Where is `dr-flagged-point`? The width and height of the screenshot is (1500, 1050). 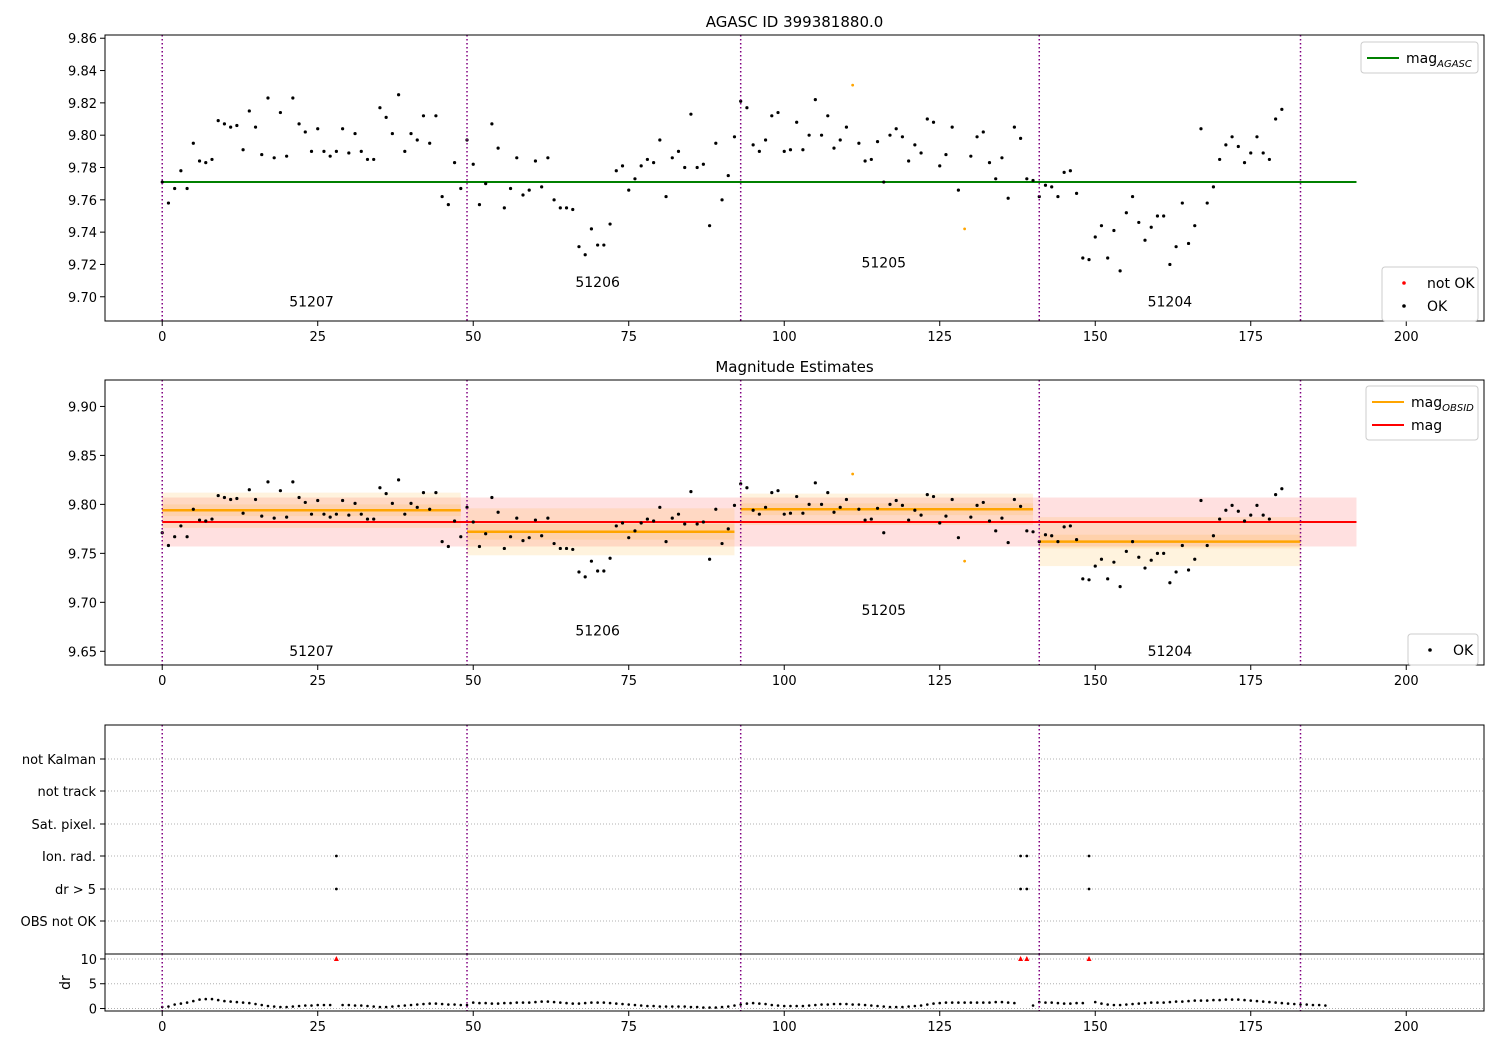
dr-flagged-point is located at coordinates (336, 958).